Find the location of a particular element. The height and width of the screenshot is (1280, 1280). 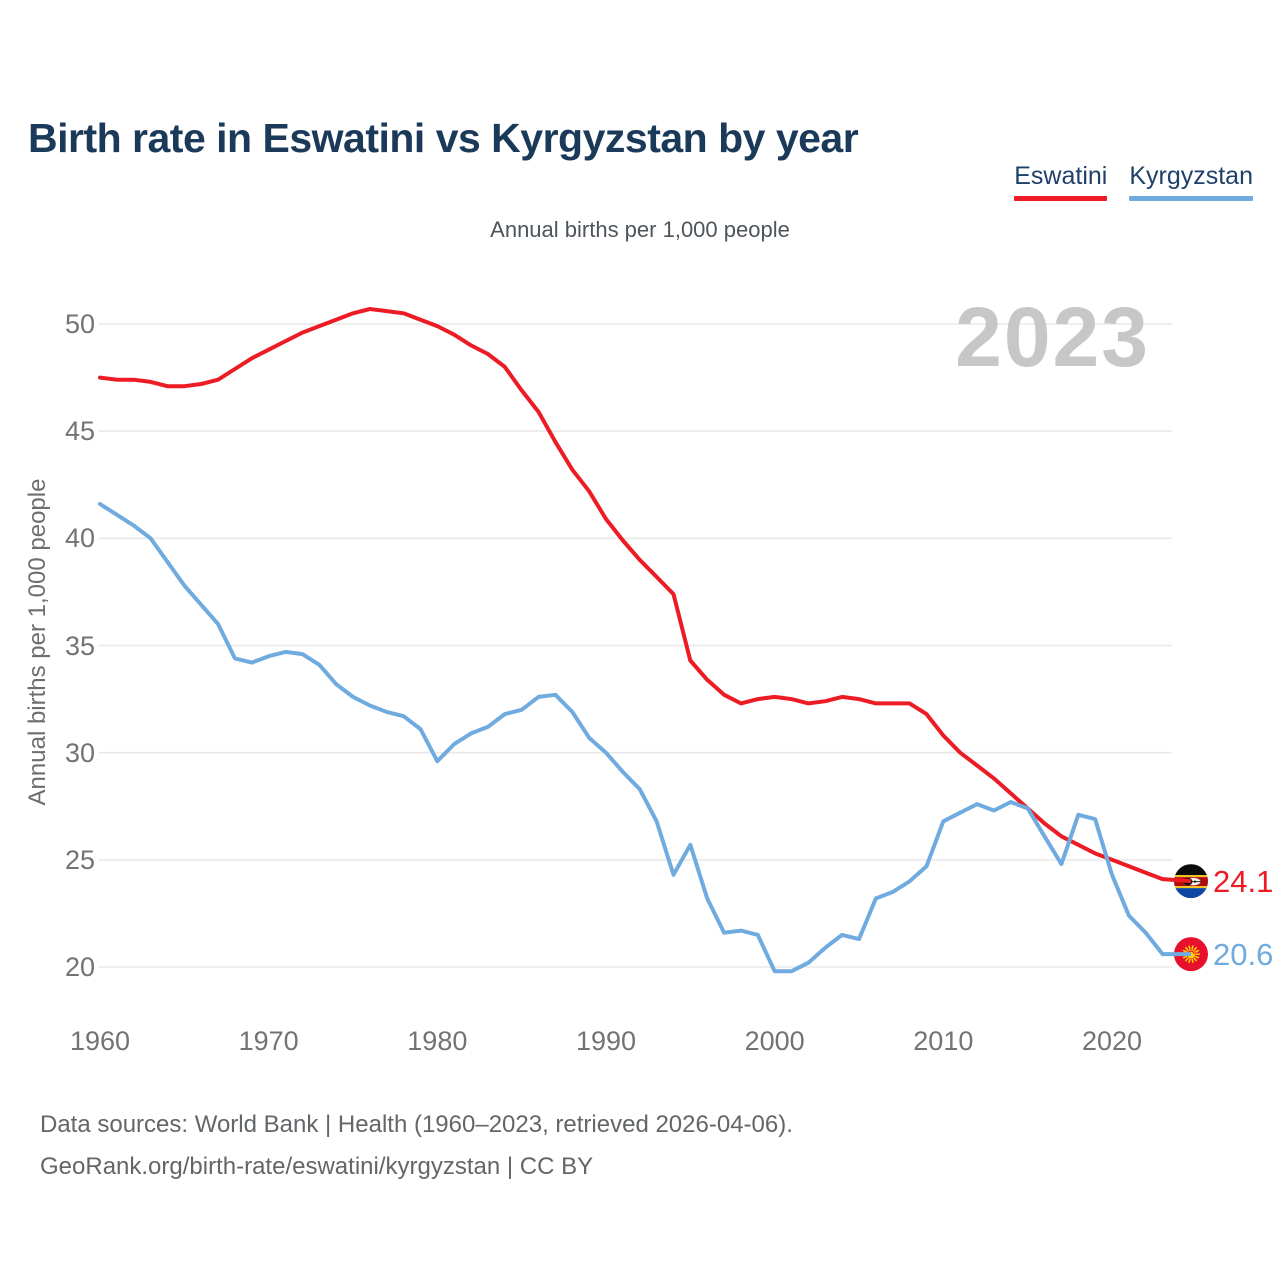

legend-item-eswatini: Eswatini is located at coordinates (1061, 181).